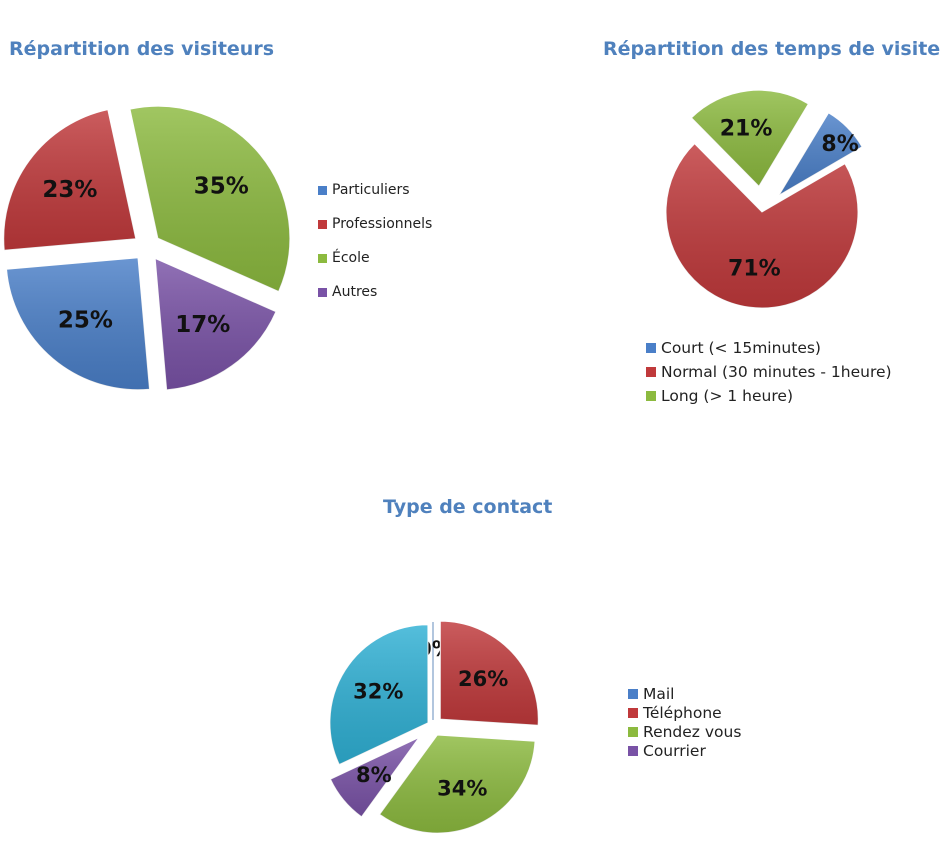  I want to click on legend-label: Courrier, so click(674, 750).